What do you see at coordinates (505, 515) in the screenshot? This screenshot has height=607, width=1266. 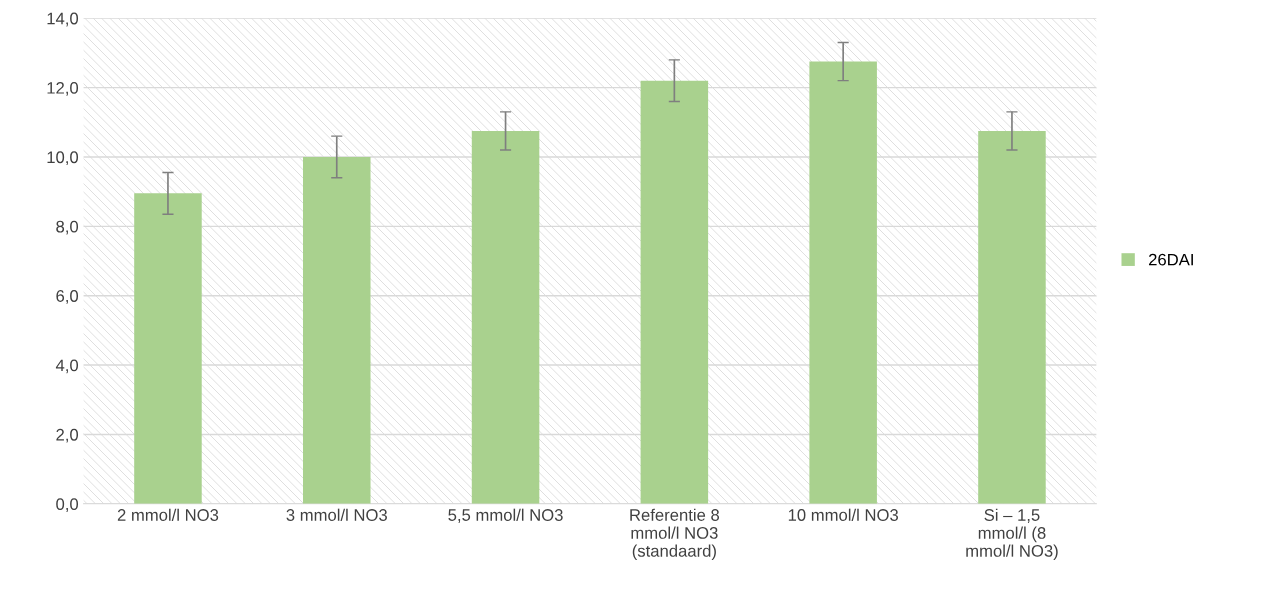 I see `x-tick-label: 5,5 mmol/l NO3` at bounding box center [505, 515].